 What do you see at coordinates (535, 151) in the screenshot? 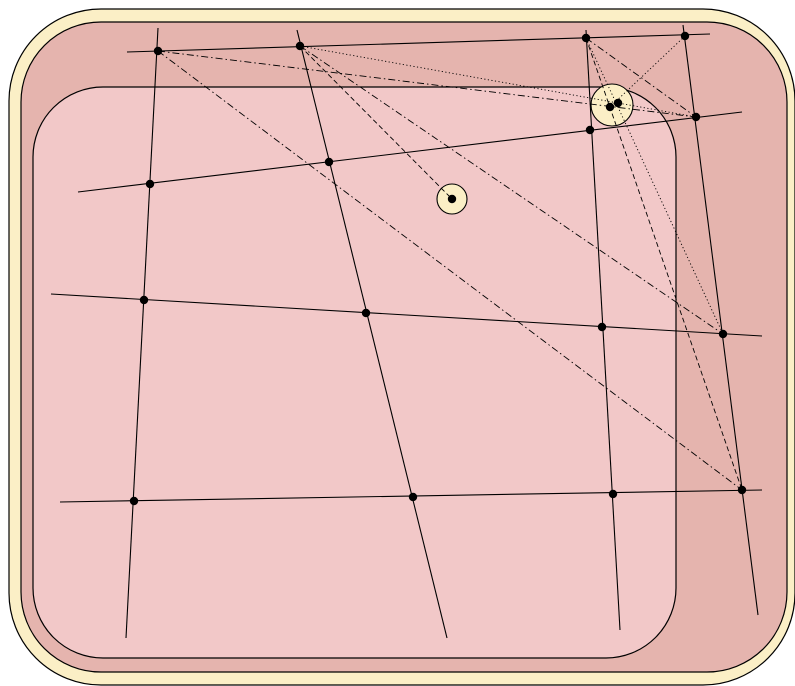
I see `highlight-points` at bounding box center [535, 151].